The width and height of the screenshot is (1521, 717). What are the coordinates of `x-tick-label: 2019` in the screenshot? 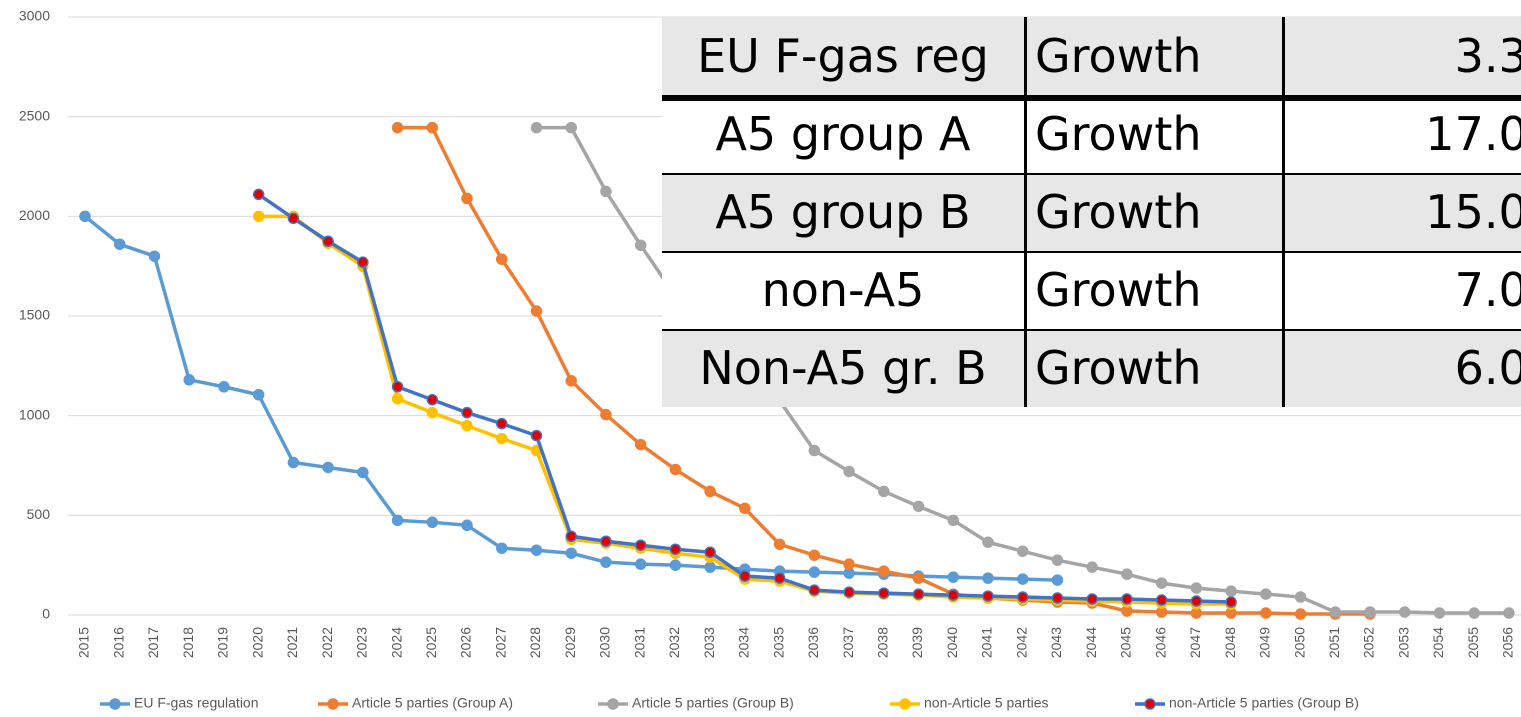 It's located at (223, 642).